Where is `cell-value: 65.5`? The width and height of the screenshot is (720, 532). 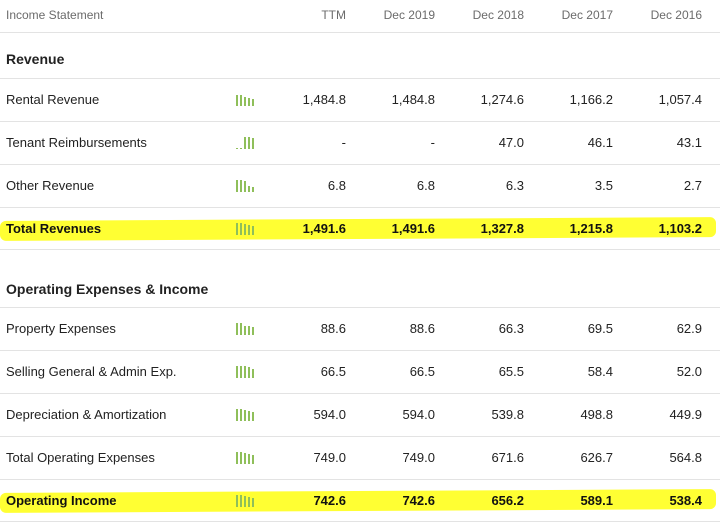
cell-value: 65.5 is located at coordinates (511, 371).